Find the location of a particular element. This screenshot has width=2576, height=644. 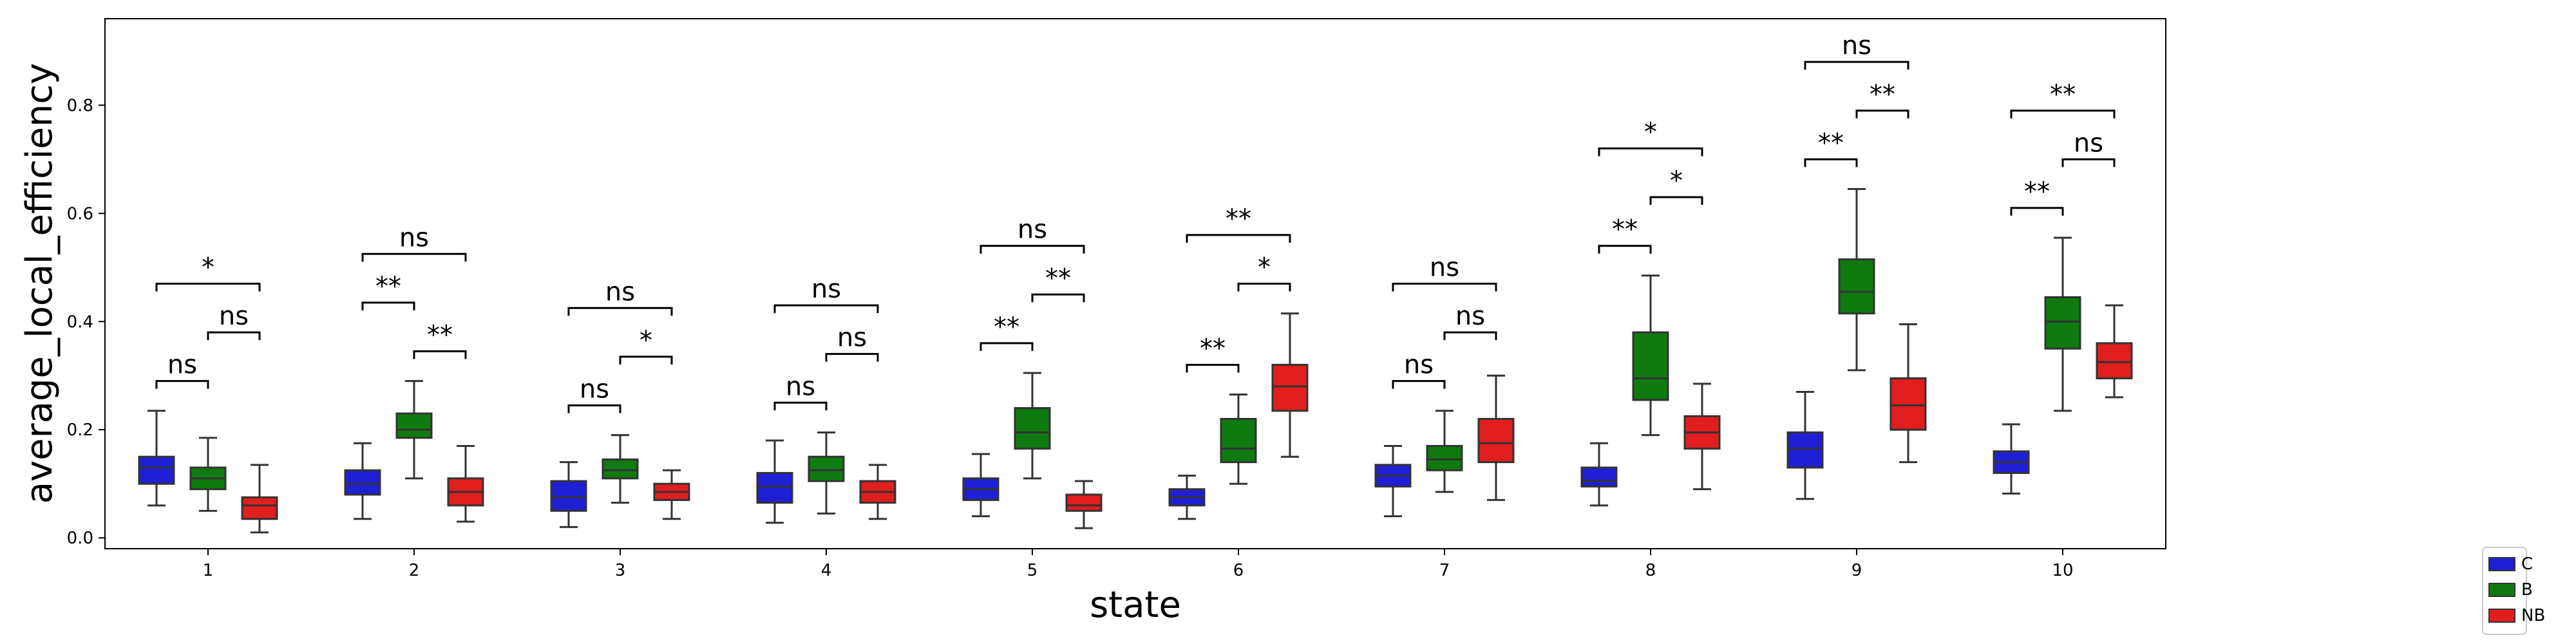

y-tick-label: 0.8 is located at coordinates (80, 105).